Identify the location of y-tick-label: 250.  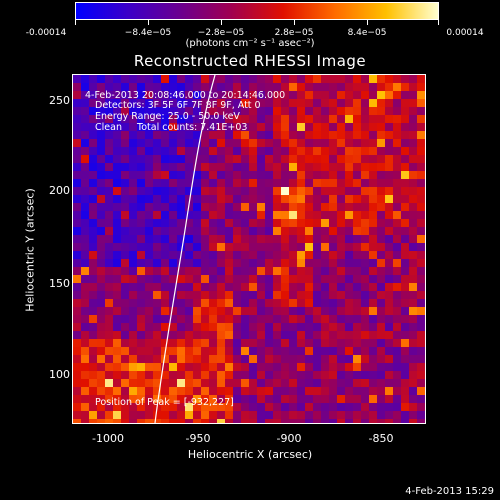
(59, 100).